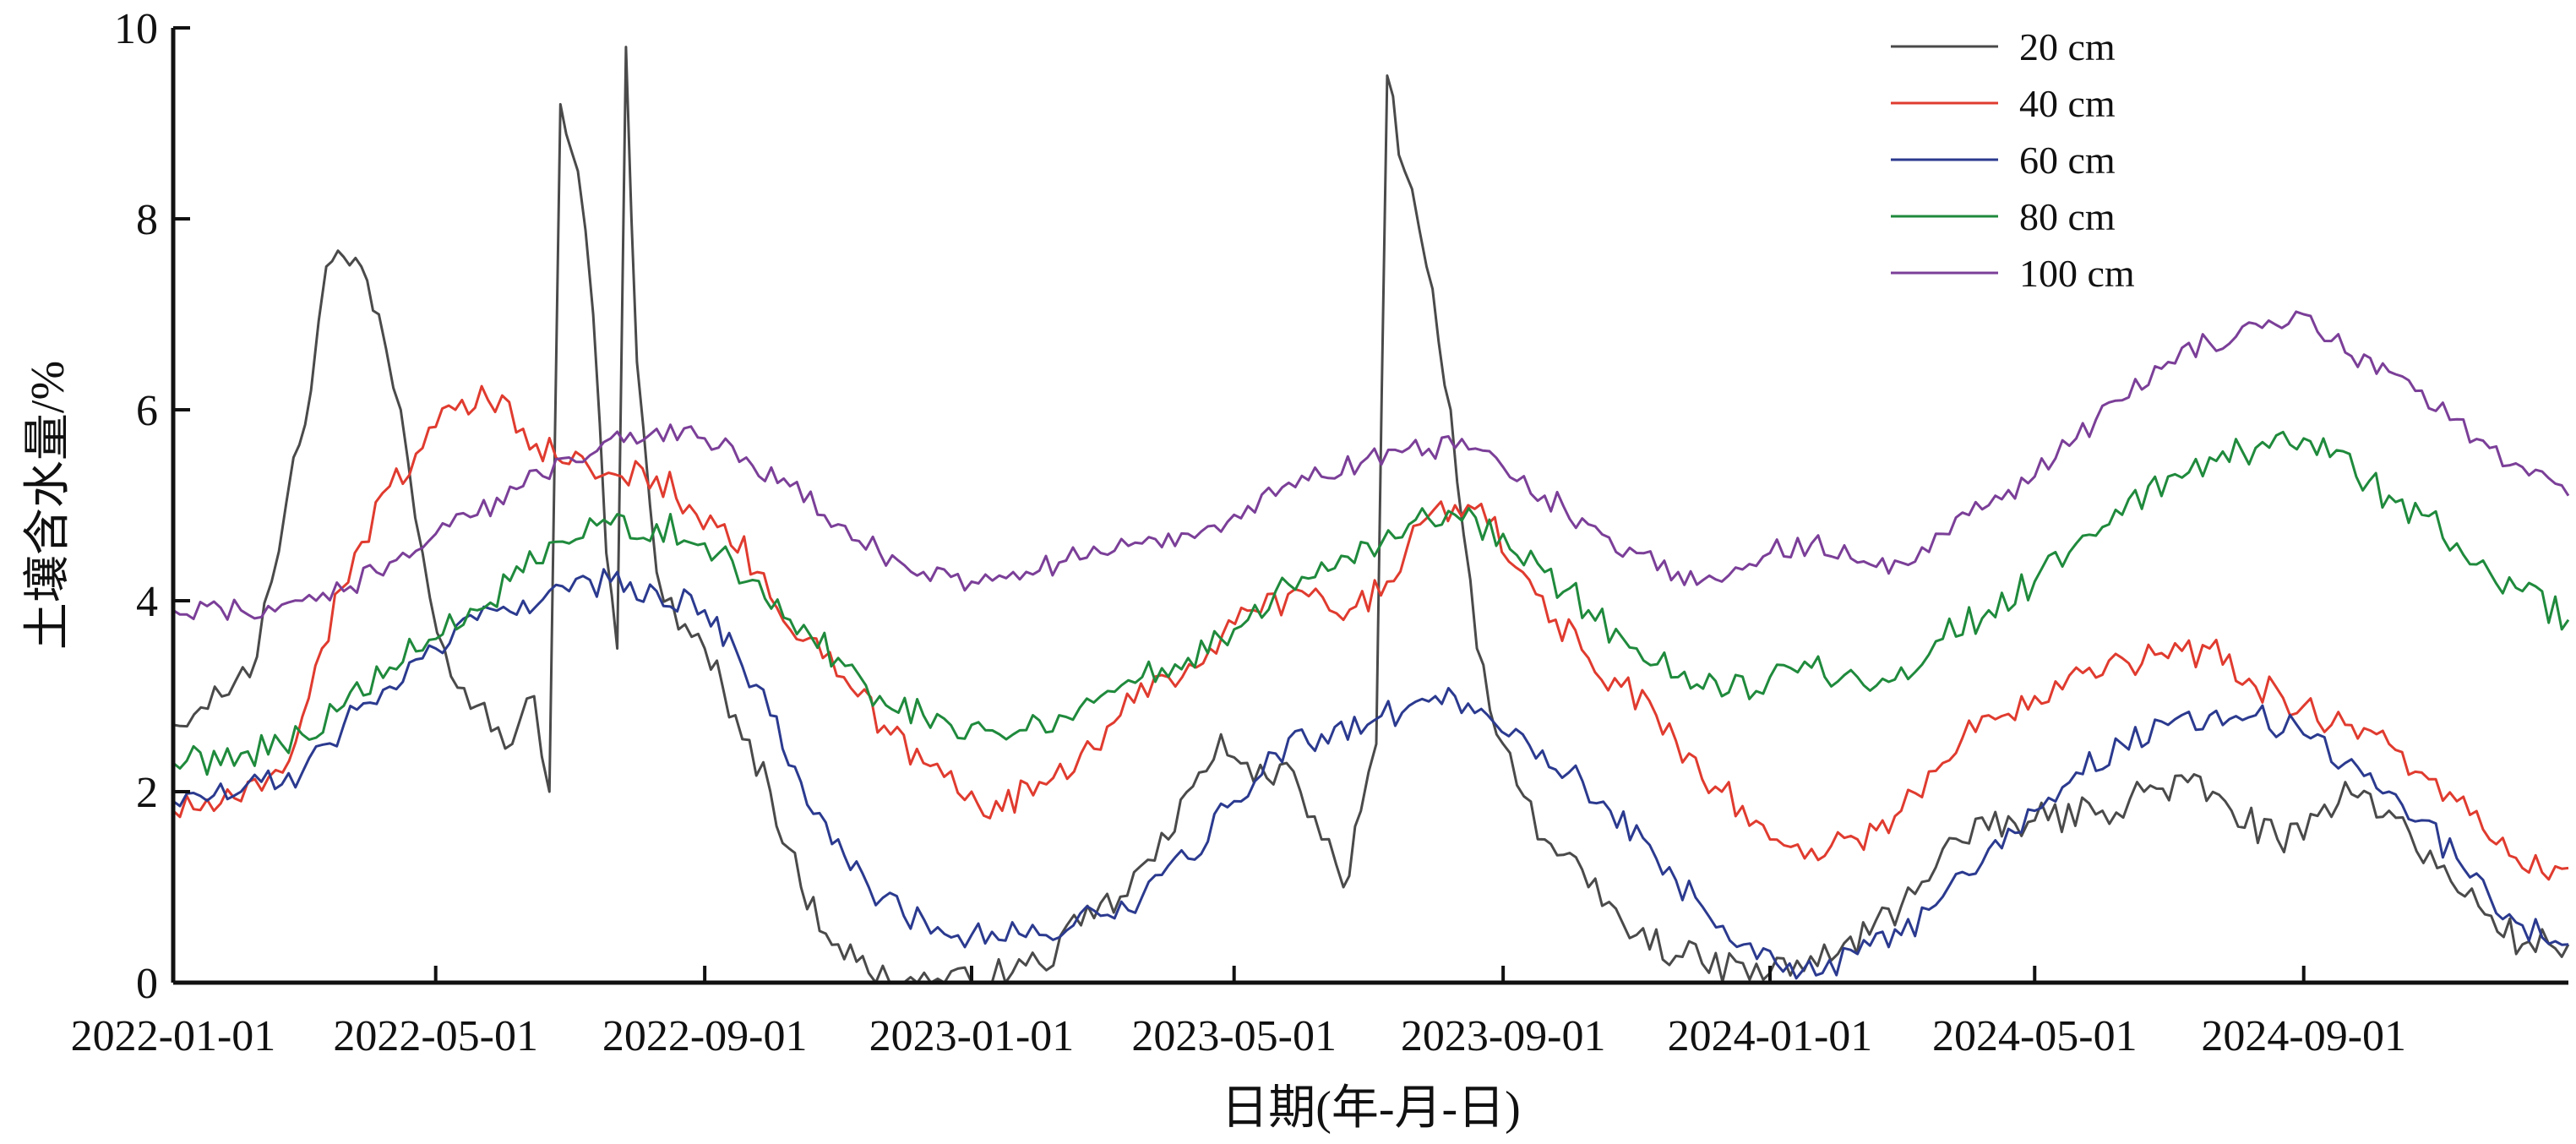 The height and width of the screenshot is (1144, 2576). What do you see at coordinates (147, 984) in the screenshot?
I see `y-tick-label: 0` at bounding box center [147, 984].